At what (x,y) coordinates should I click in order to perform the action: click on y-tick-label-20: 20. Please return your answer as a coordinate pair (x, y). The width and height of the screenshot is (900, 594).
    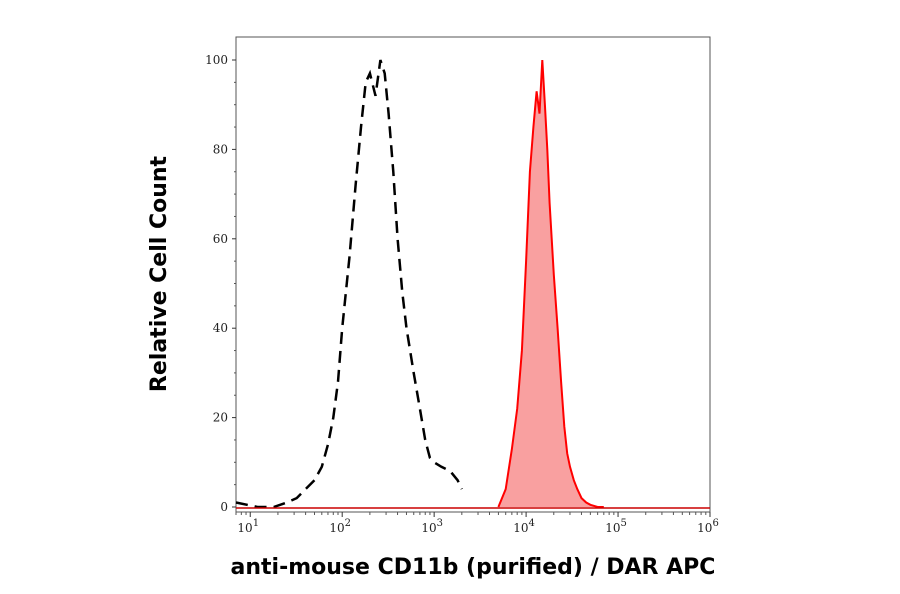
    Looking at the image, I should click on (220, 418).